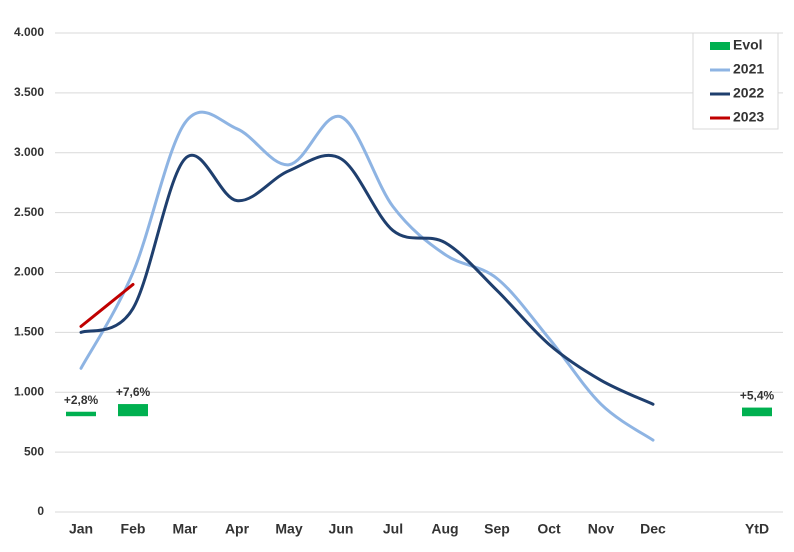  What do you see at coordinates (40, 511) in the screenshot?
I see `y-tick-label: 0` at bounding box center [40, 511].